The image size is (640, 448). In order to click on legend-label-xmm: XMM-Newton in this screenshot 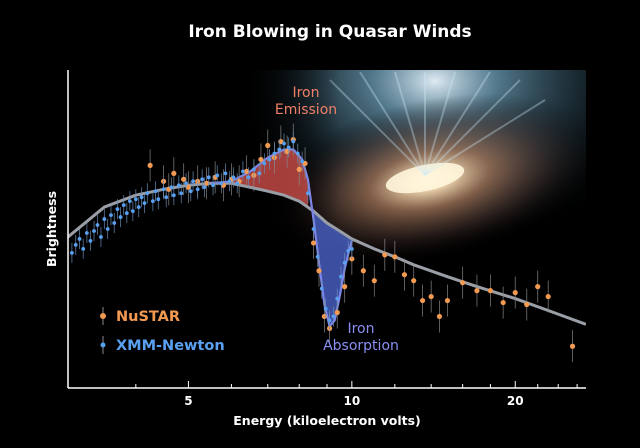, I will do `click(170, 346)`.